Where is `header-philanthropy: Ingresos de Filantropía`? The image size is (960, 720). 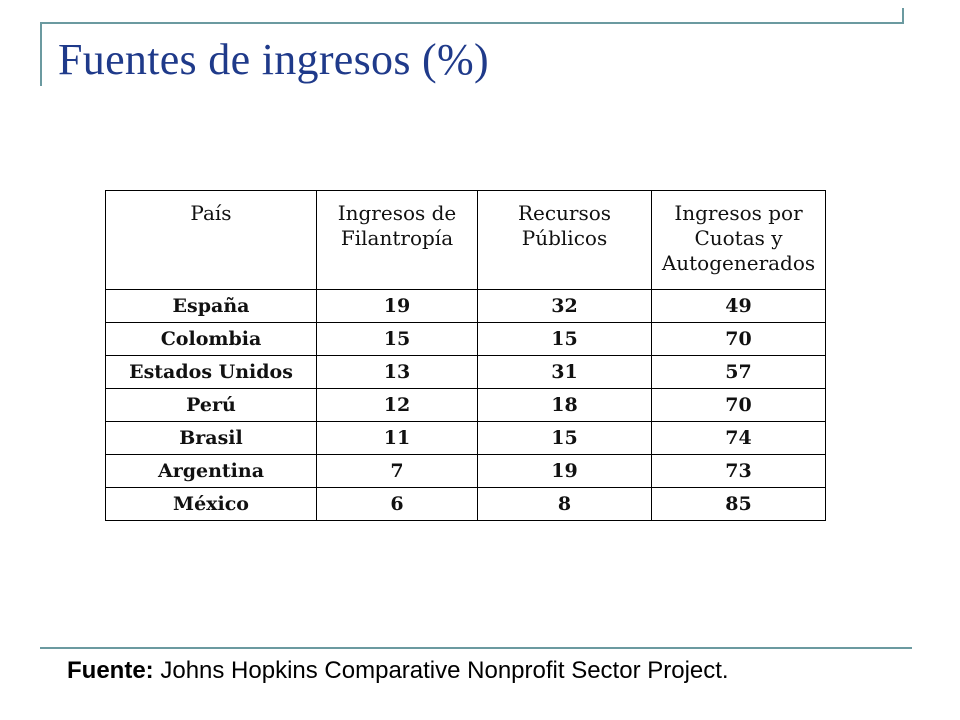
header-philanthropy: Ingresos de Filantropía is located at coordinates (397, 240).